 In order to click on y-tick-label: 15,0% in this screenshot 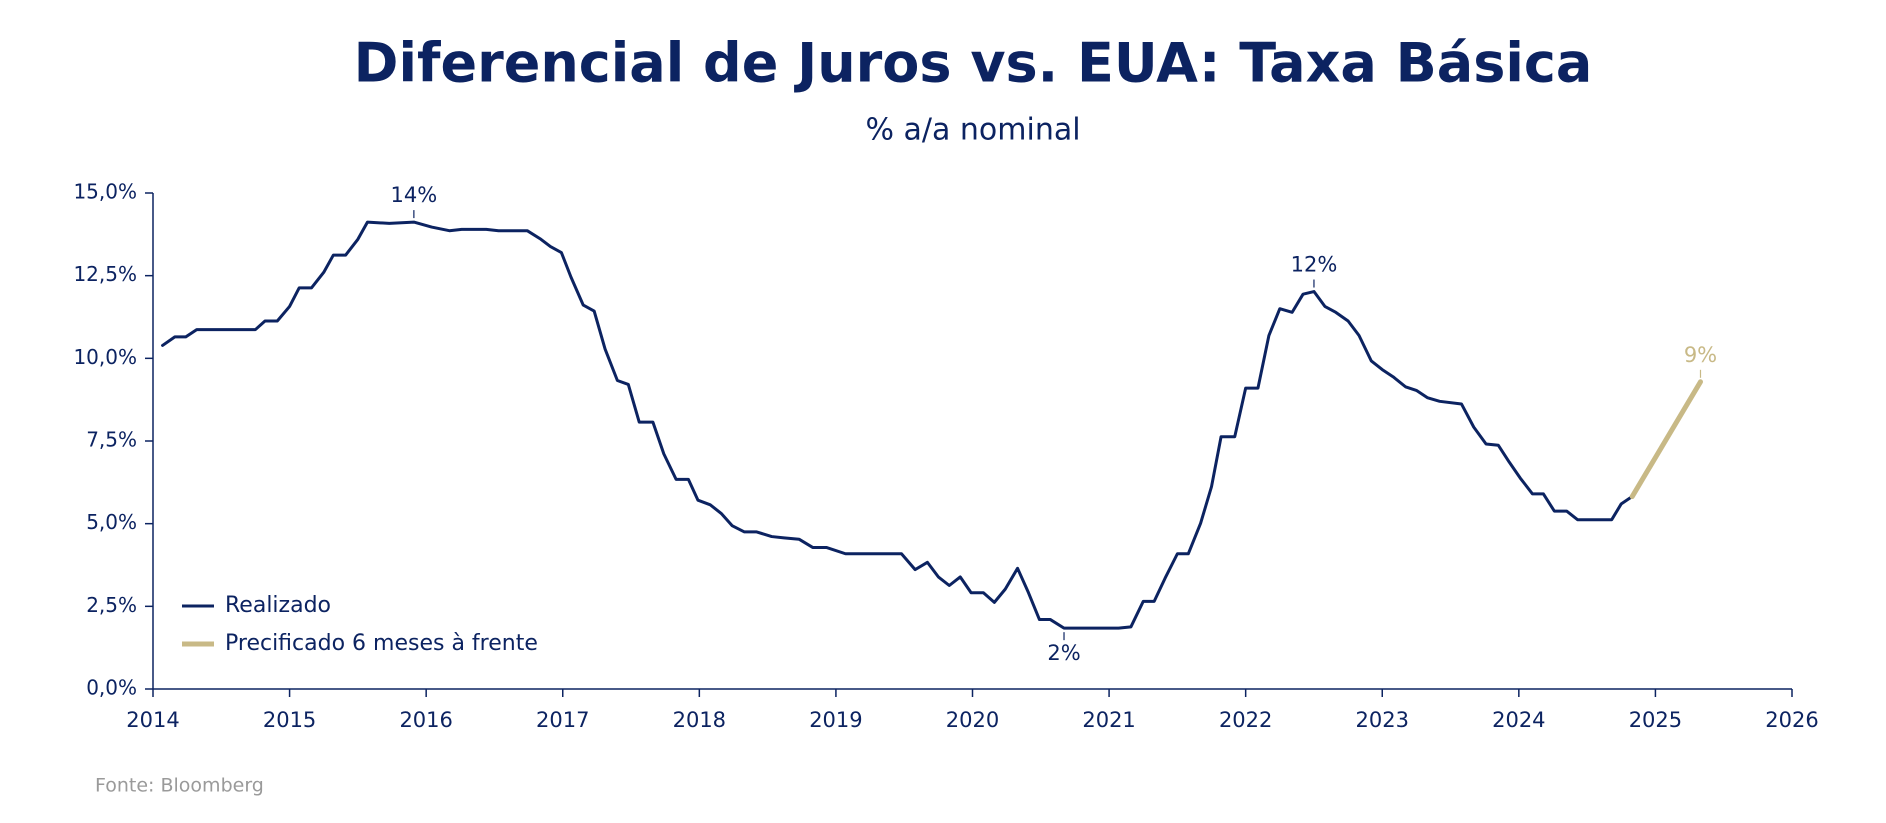, I will do `click(105, 192)`.